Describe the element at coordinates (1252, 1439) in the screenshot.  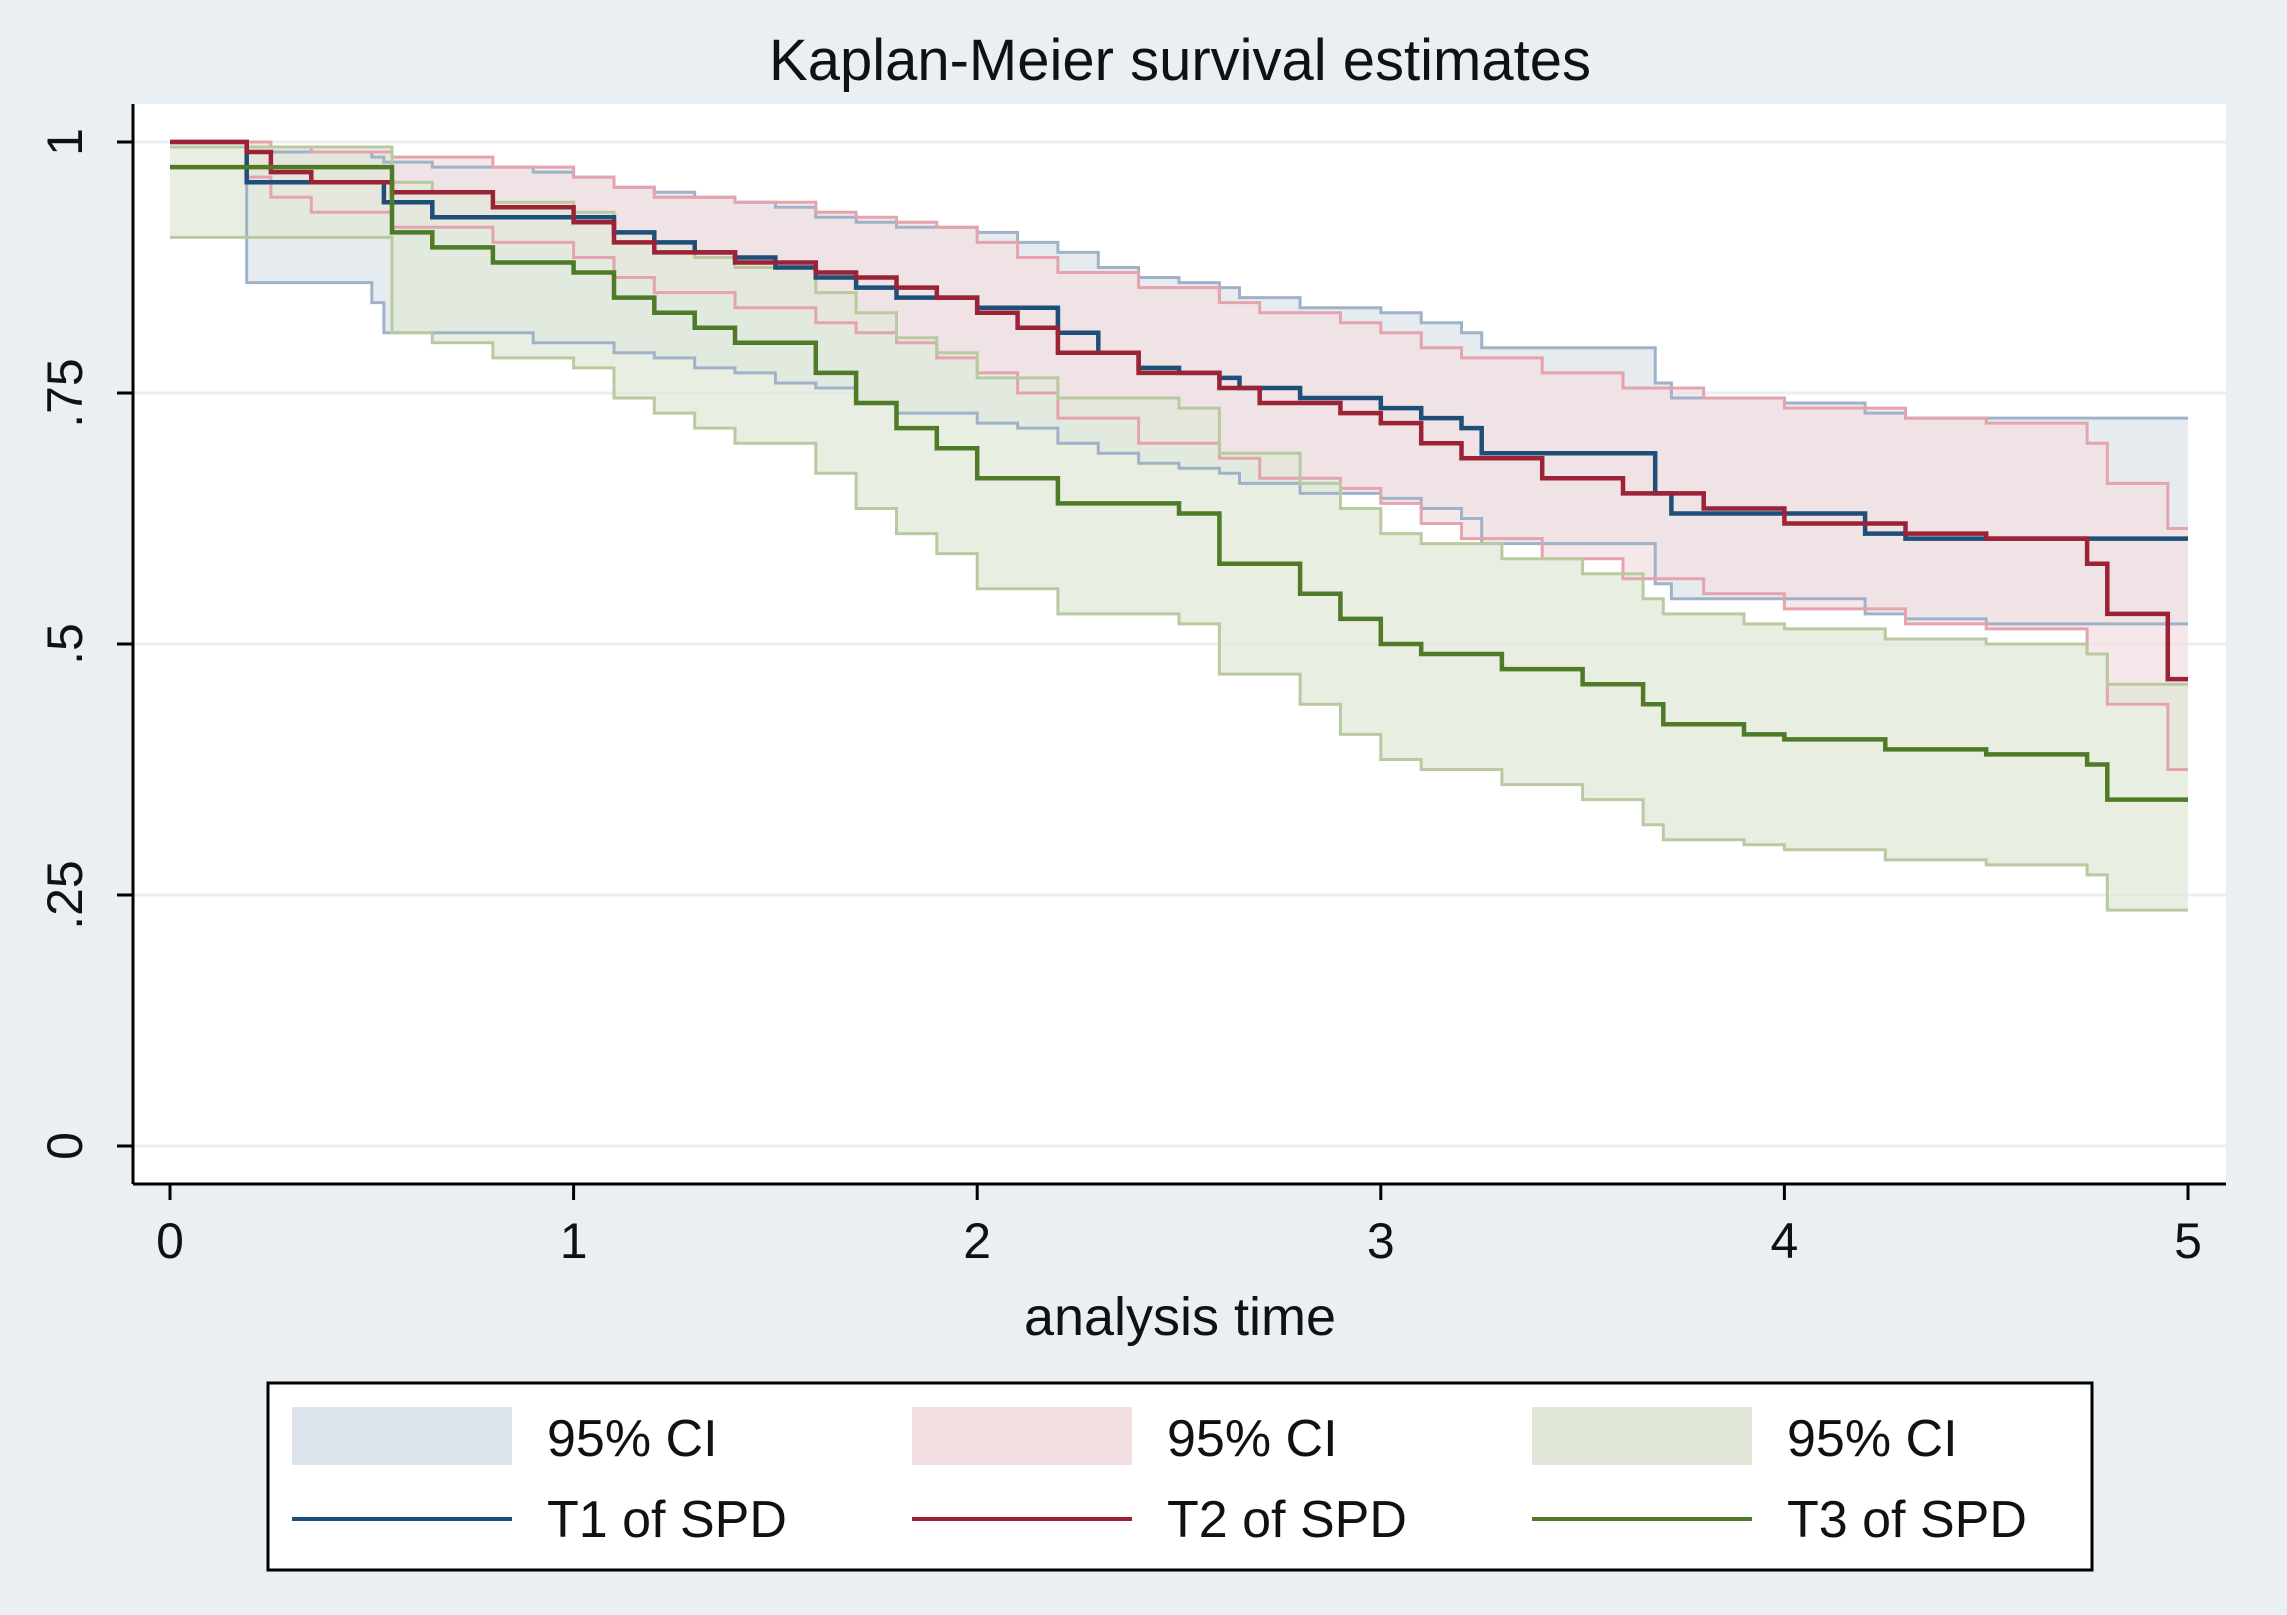
I see `legend-ci-label-2: 95% CI` at that location.